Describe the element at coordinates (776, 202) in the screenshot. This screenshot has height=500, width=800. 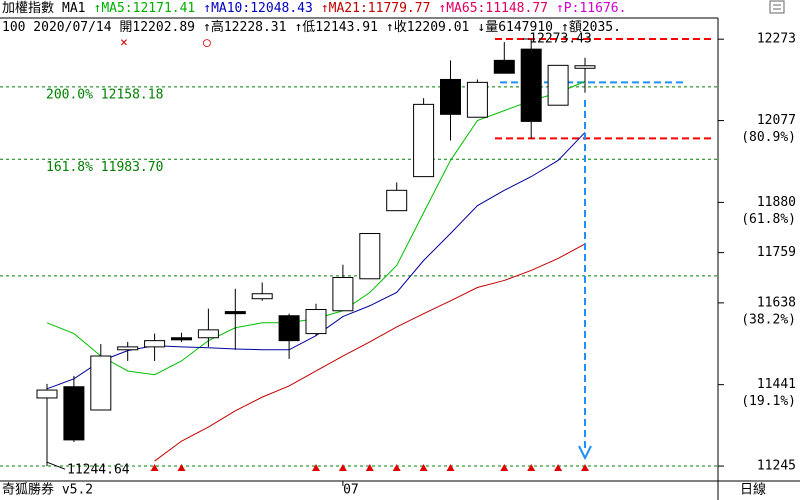
I see `y-tick-label: 11880` at that location.